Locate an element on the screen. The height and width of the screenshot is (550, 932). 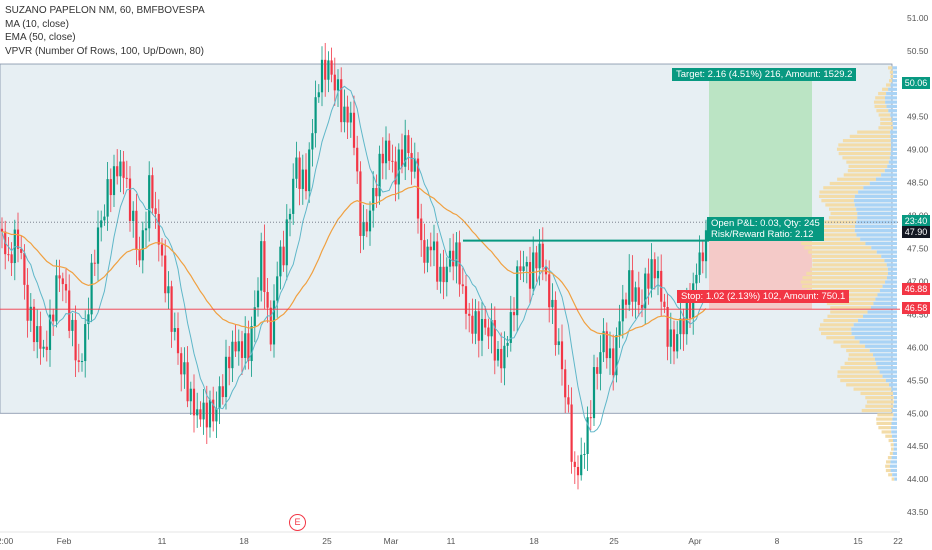
legend-ma: MA (10, close) is located at coordinates (37, 24).